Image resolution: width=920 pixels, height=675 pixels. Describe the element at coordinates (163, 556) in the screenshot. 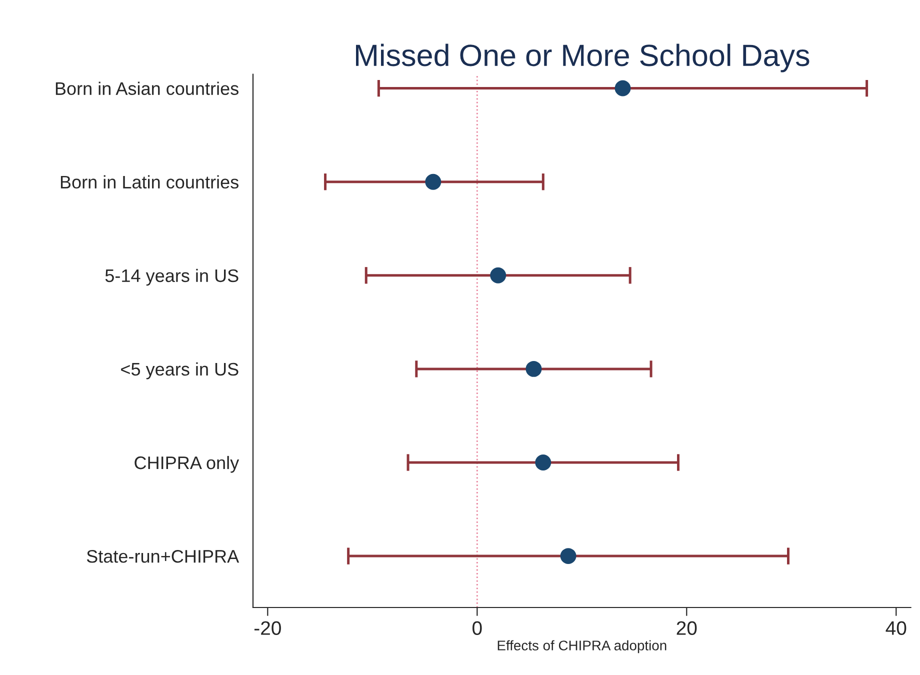

I see `y-tick-label: State-run+CHIPRA` at that location.